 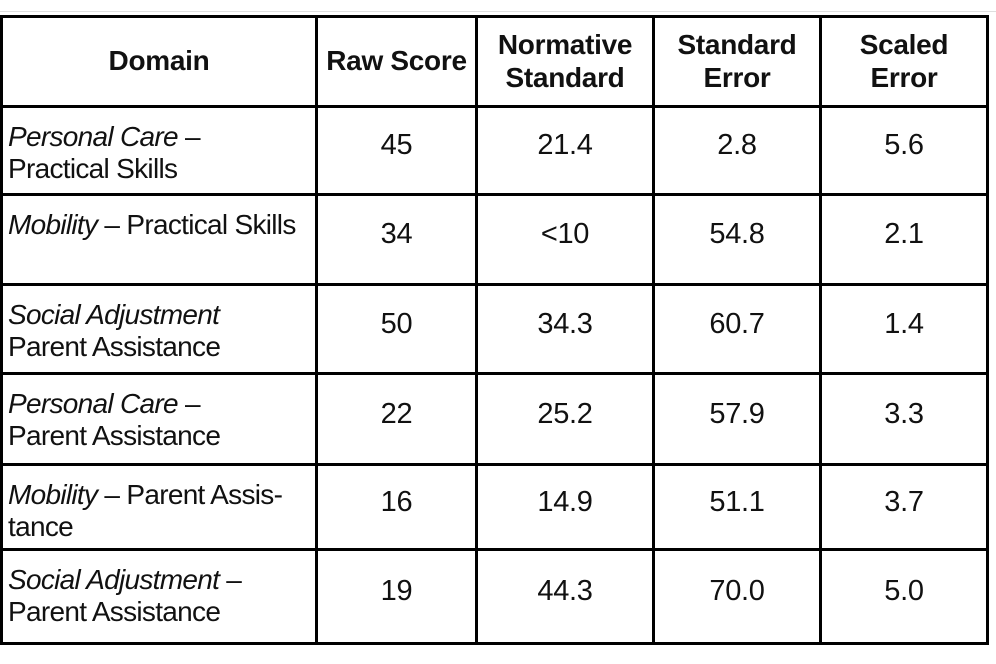 I want to click on raw-score-cell: 22, so click(x=396, y=419).